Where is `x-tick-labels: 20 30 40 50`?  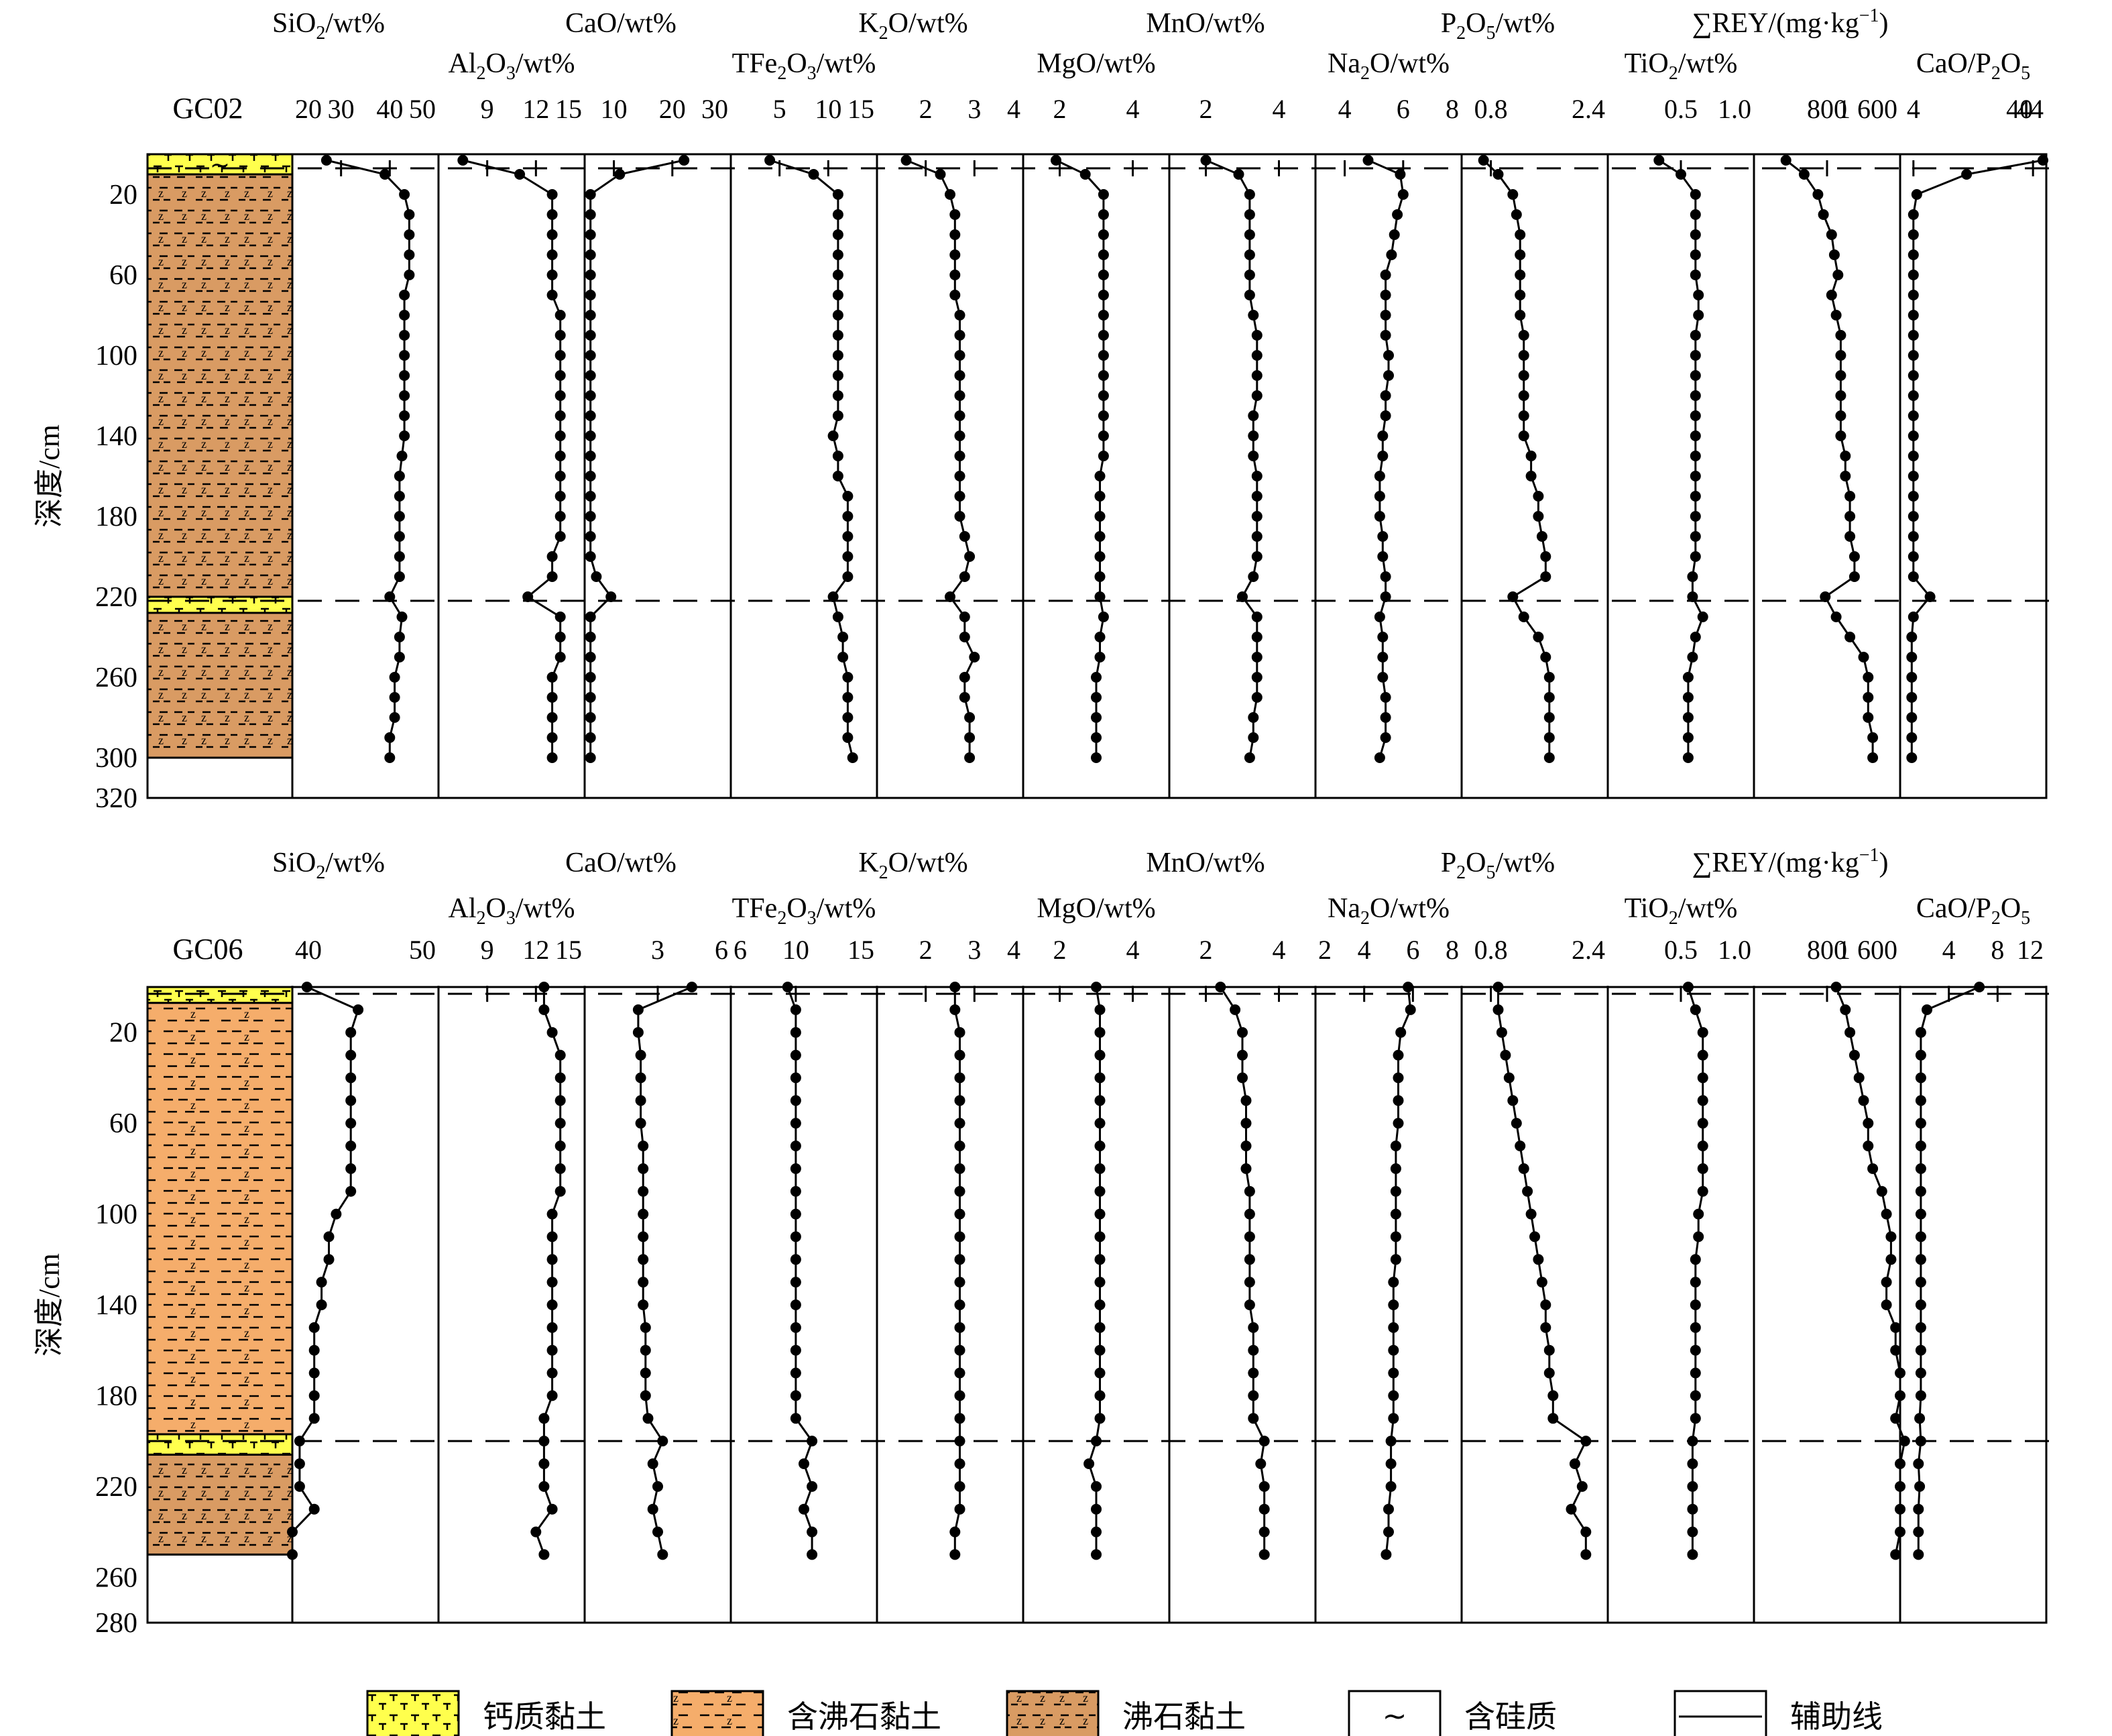
x-tick-labels: 20 30 40 50 is located at coordinates (365, 135).